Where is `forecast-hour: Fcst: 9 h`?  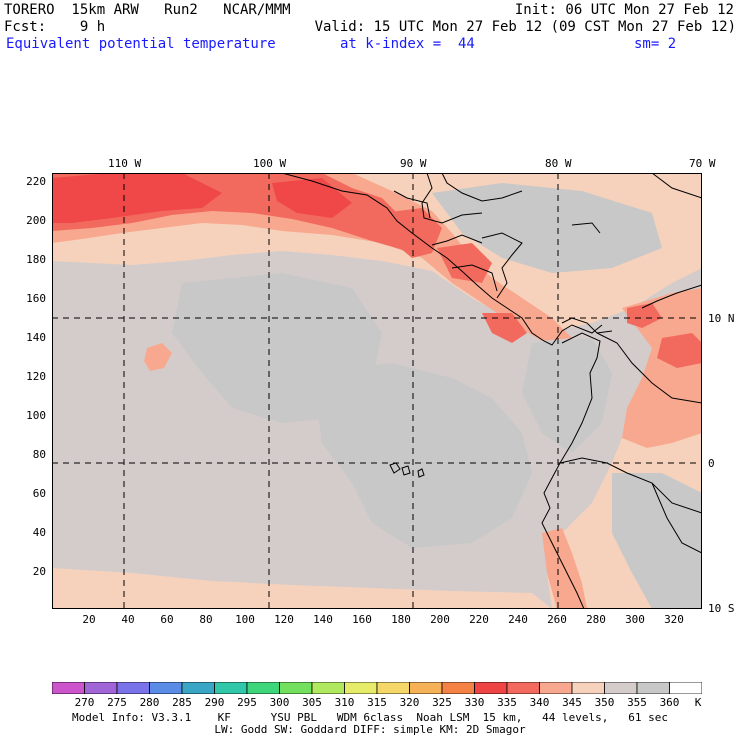 forecast-hour: Fcst: 9 h is located at coordinates (55, 27).